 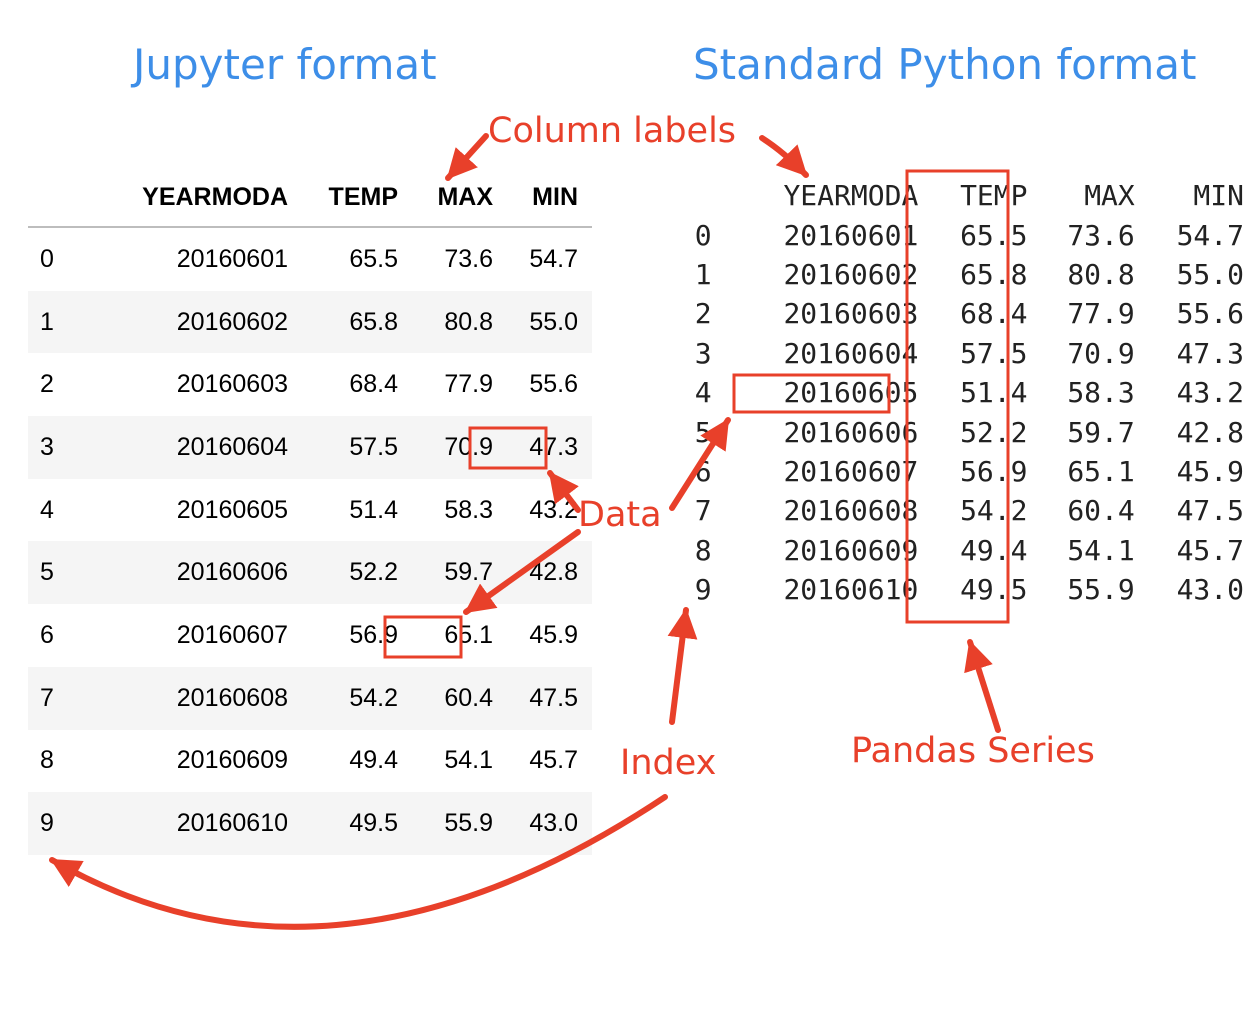 I want to click on standard-python-format-title: Standard Python format, so click(x=945, y=64).